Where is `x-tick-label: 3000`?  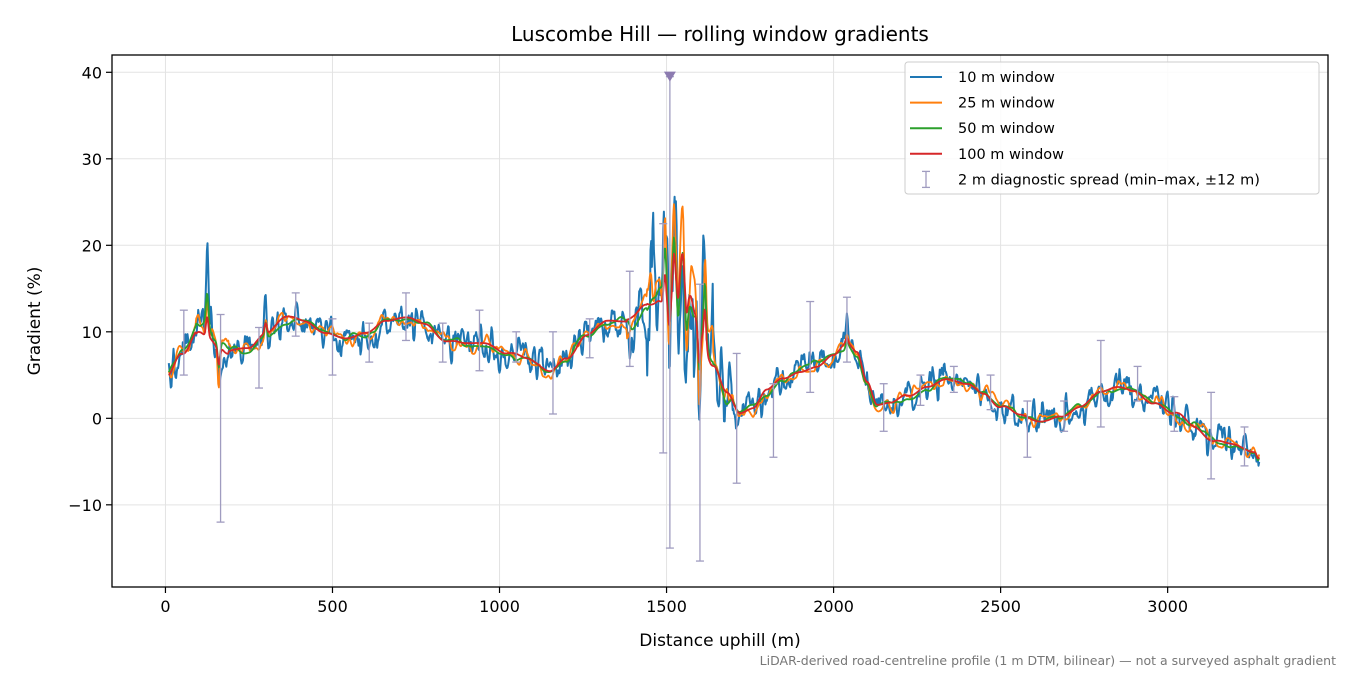 x-tick-label: 3000 is located at coordinates (1167, 606).